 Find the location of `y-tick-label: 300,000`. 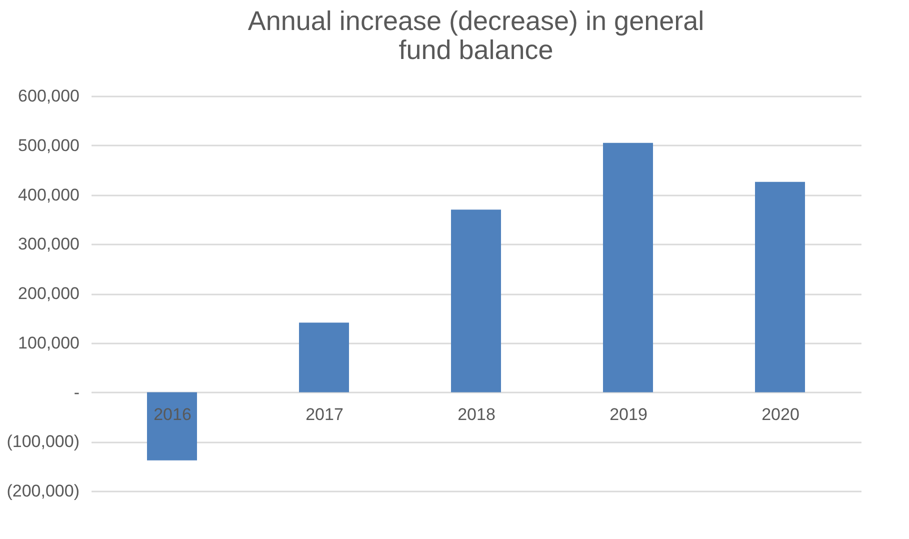

y-tick-label: 300,000 is located at coordinates (49, 244).